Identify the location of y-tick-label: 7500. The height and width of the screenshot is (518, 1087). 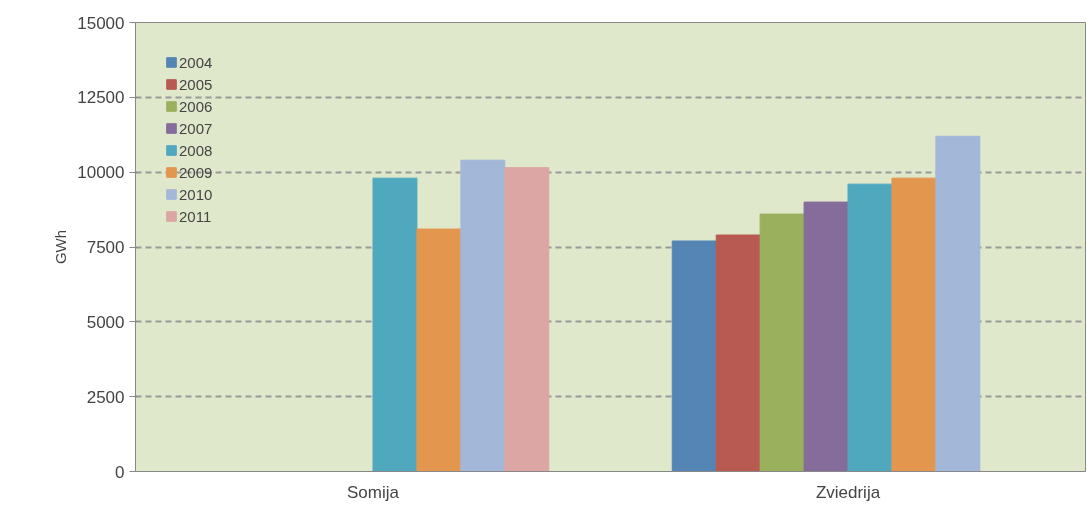
(105, 247).